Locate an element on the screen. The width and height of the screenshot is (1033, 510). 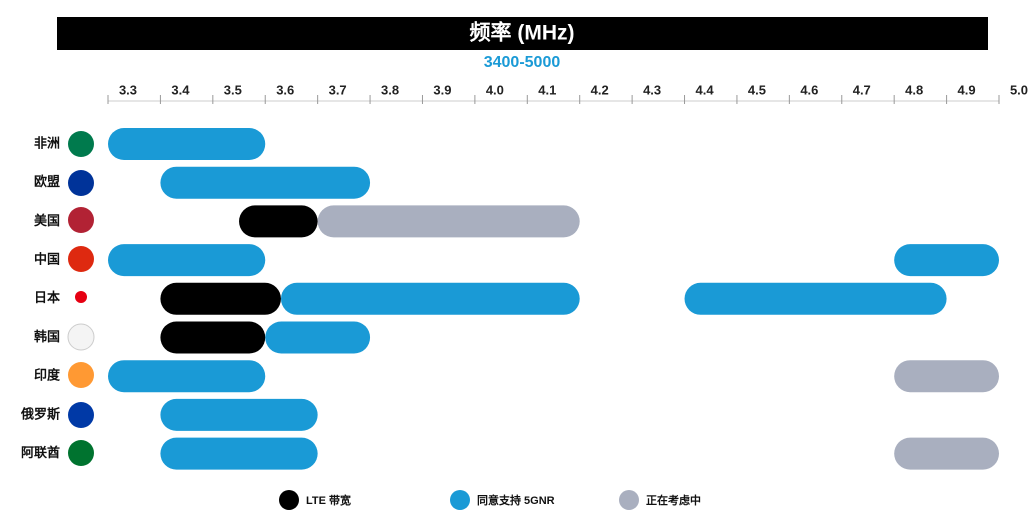
legend-label: 同意支持 5GNR is located at coordinates (516, 500).